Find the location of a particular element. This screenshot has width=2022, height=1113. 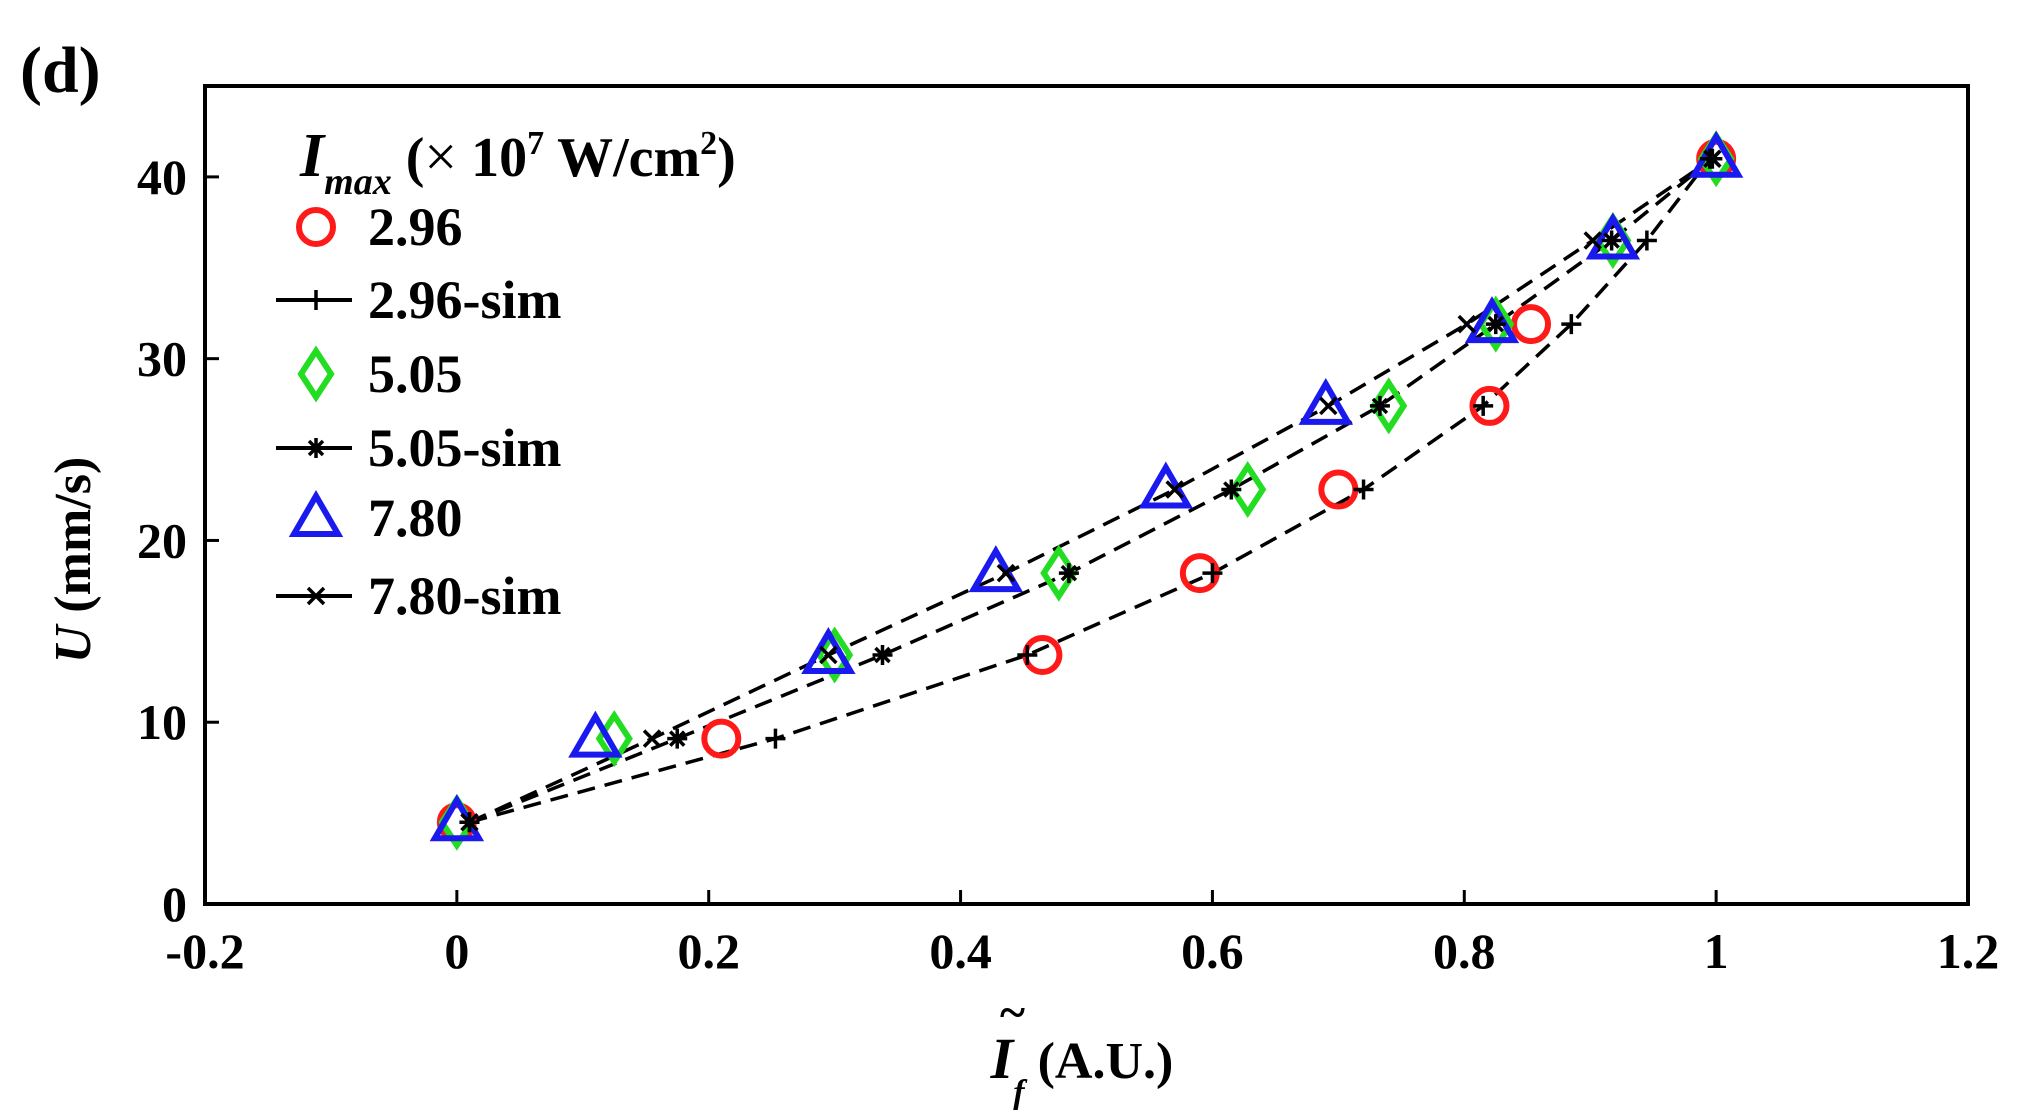

legend-entry-7.80: 7.80 is located at coordinates (375, 518).